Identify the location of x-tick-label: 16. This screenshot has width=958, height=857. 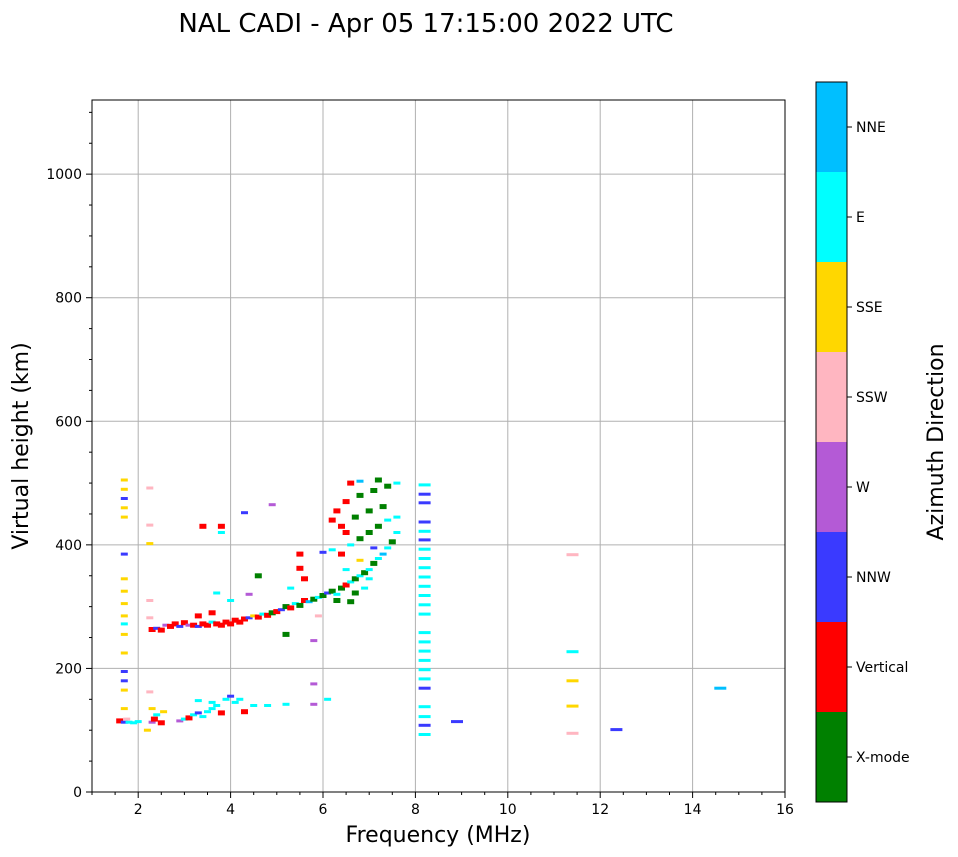
(785, 810).